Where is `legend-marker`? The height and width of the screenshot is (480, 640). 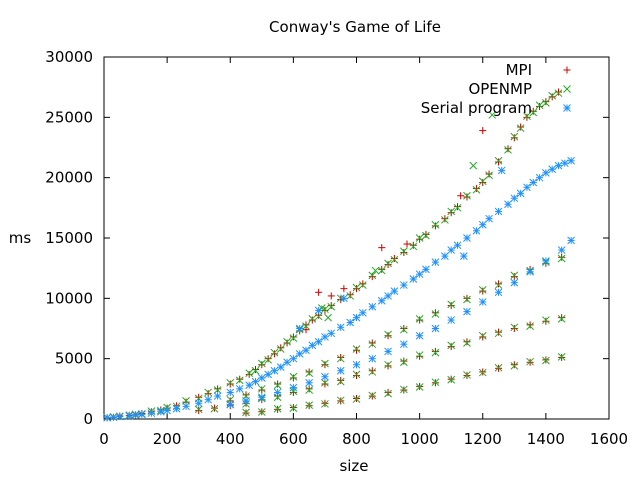
legend-marker is located at coordinates (567, 89).